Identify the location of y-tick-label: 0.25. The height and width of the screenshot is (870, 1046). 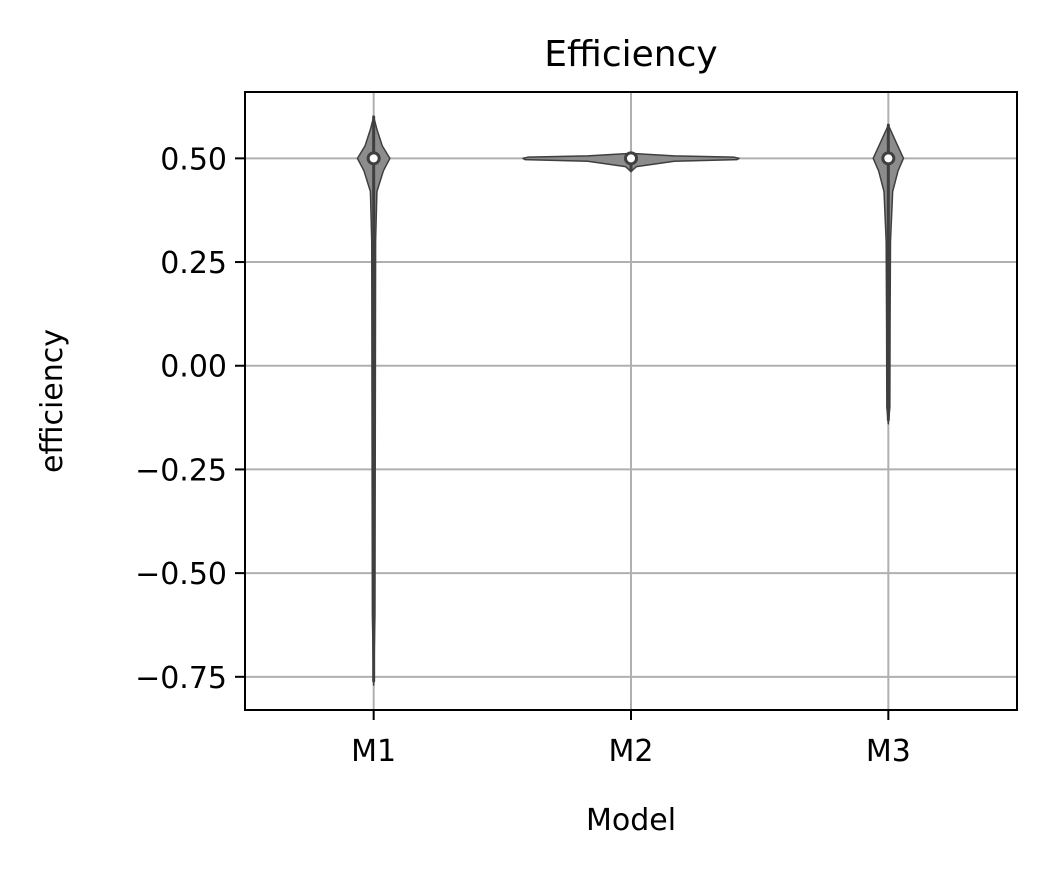
(193, 263).